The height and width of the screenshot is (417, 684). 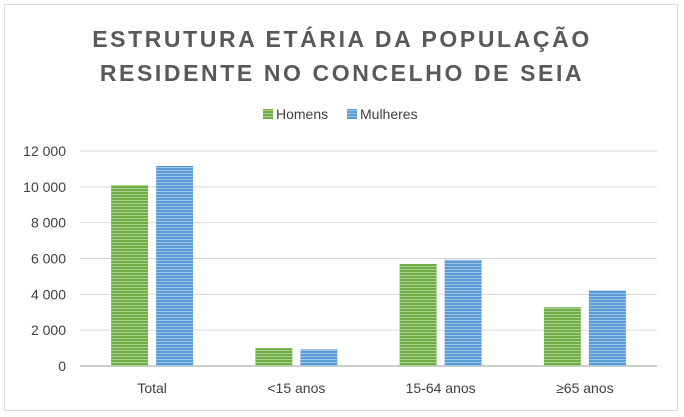 I want to click on y-tick-label: 6 000, so click(x=48, y=259).